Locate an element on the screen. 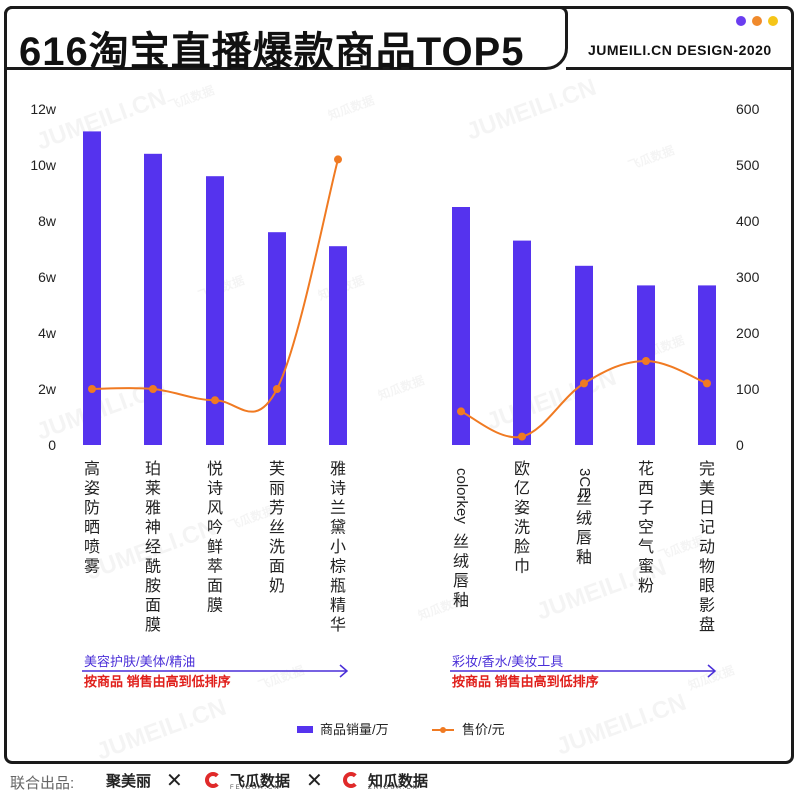  category-label-part: 亿 is located at coordinates (522, 489).